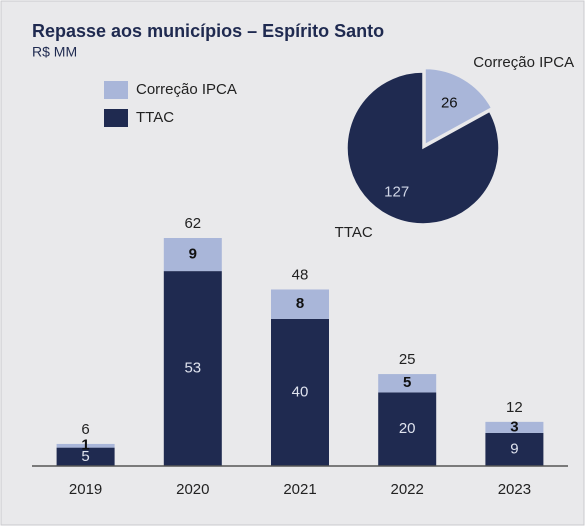 The width and height of the screenshot is (585, 526). What do you see at coordinates (300, 274) in the screenshot?
I see `total-label: 48` at bounding box center [300, 274].